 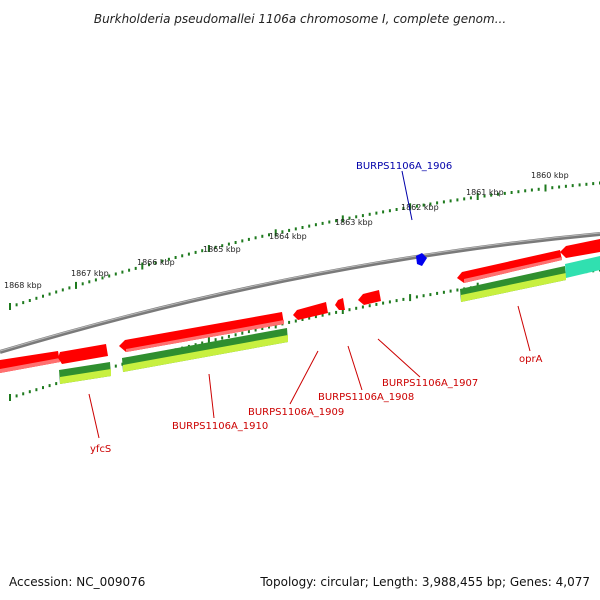 I want to click on scale-label: 1866 kbp, so click(x=156, y=262).